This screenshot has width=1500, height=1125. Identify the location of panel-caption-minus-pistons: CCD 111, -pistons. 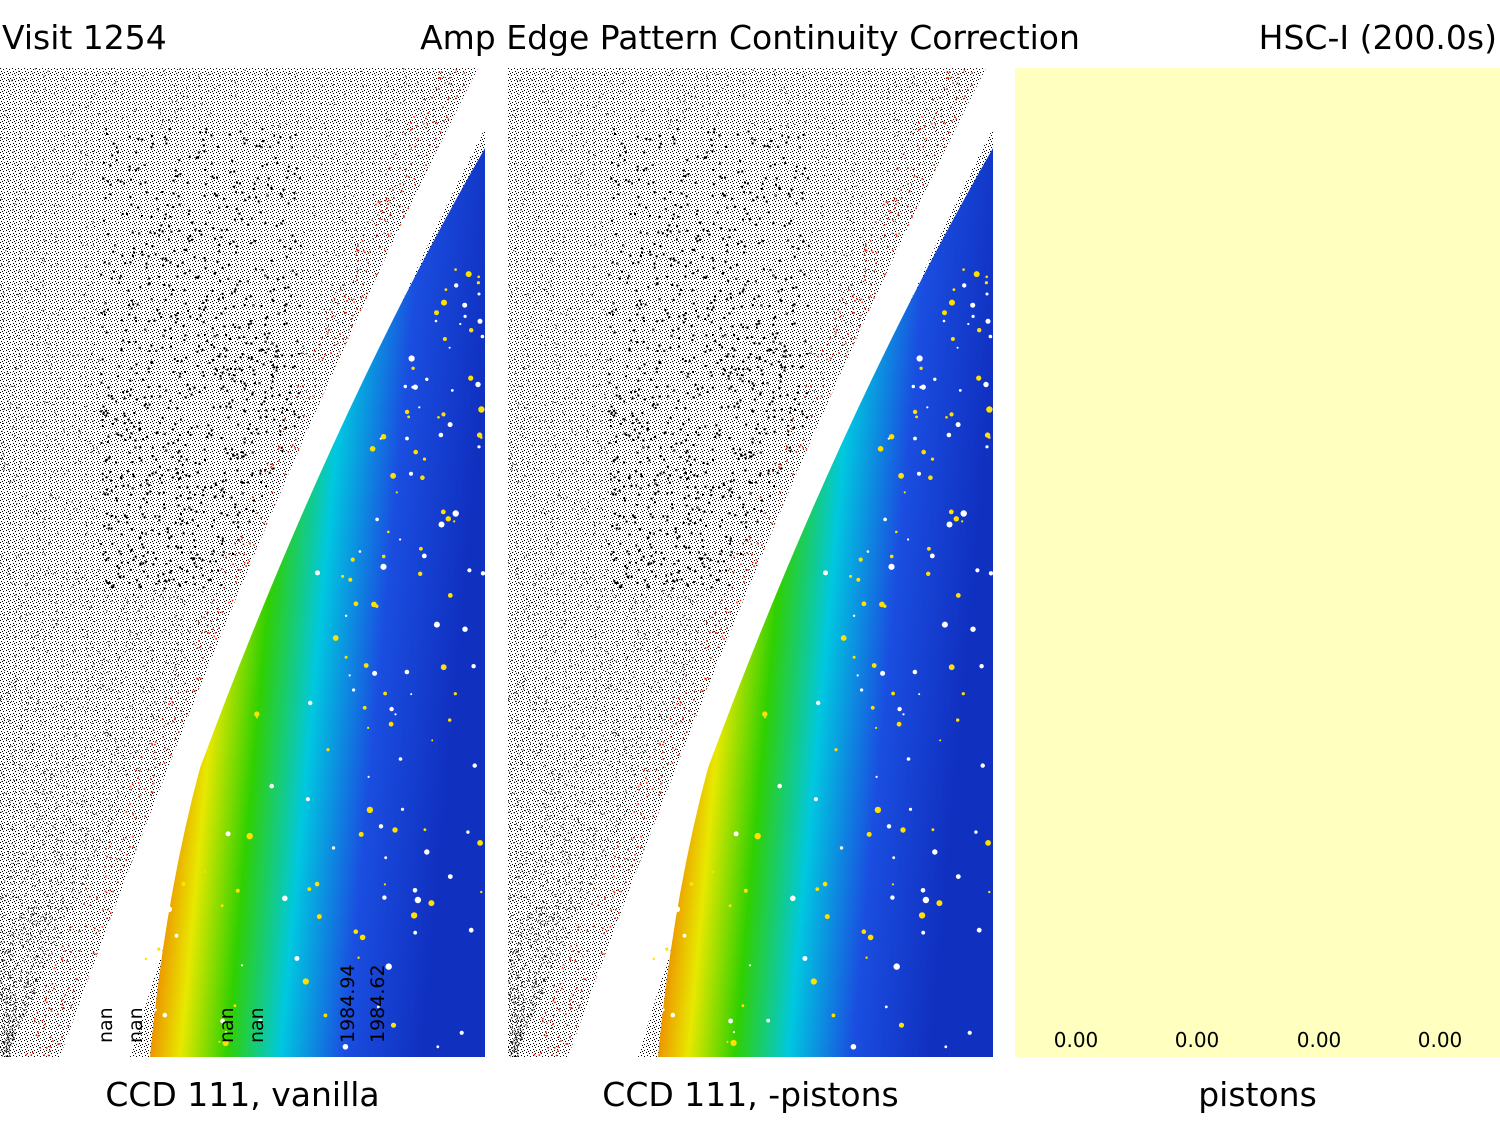
(750, 1094).